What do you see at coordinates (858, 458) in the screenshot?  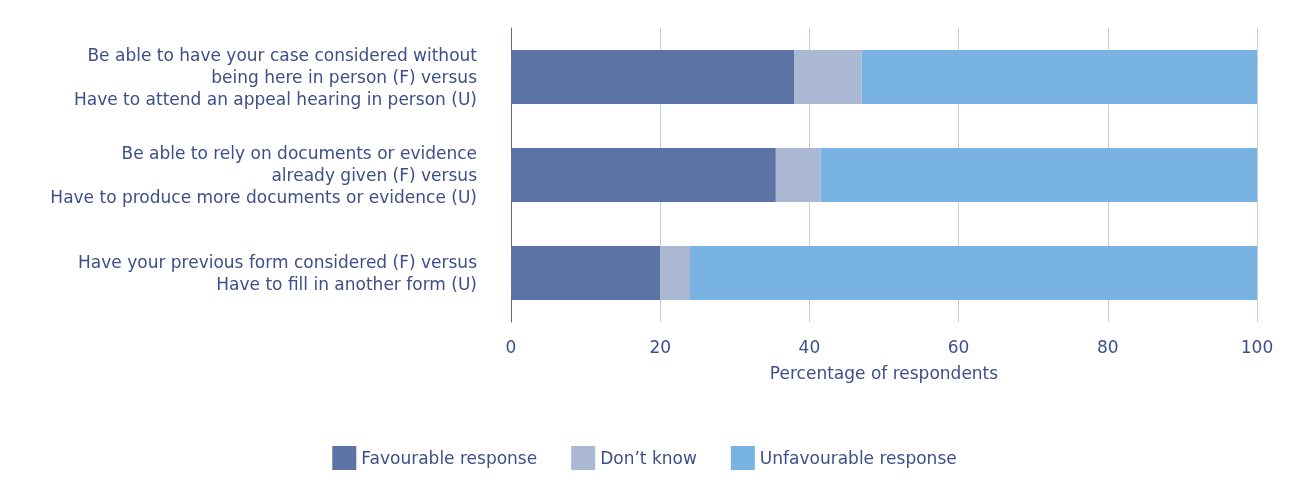 I see `legend-label: Unfavourable response` at bounding box center [858, 458].